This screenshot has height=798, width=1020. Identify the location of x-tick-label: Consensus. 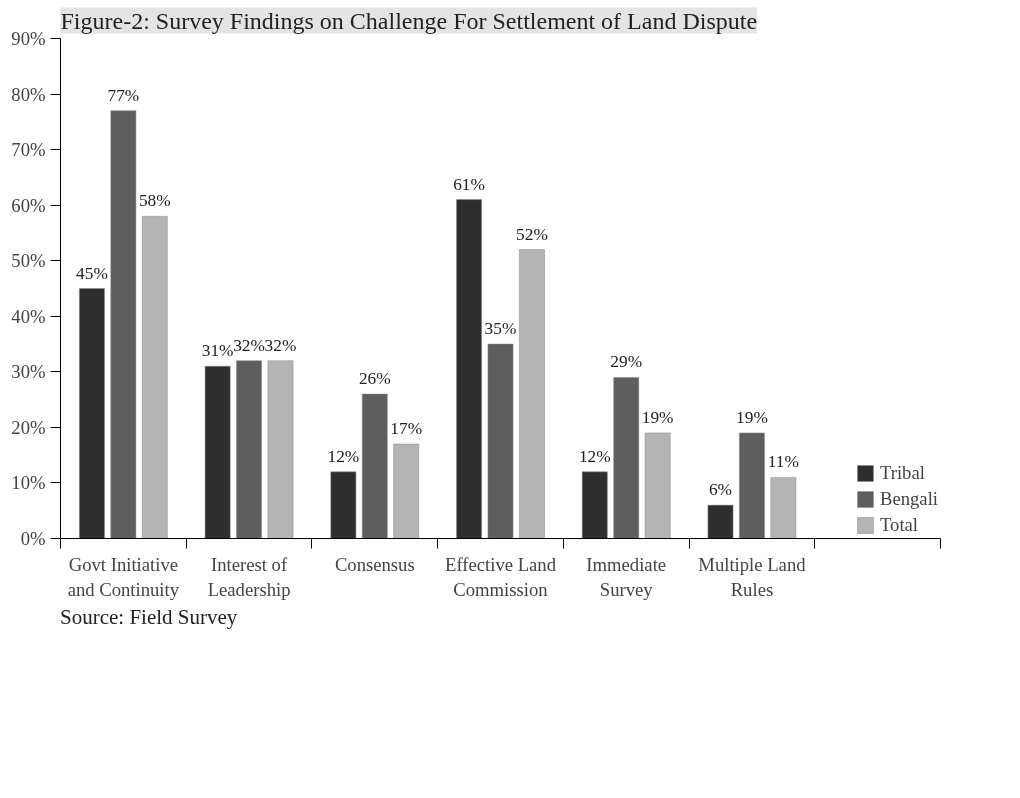
(374, 564).